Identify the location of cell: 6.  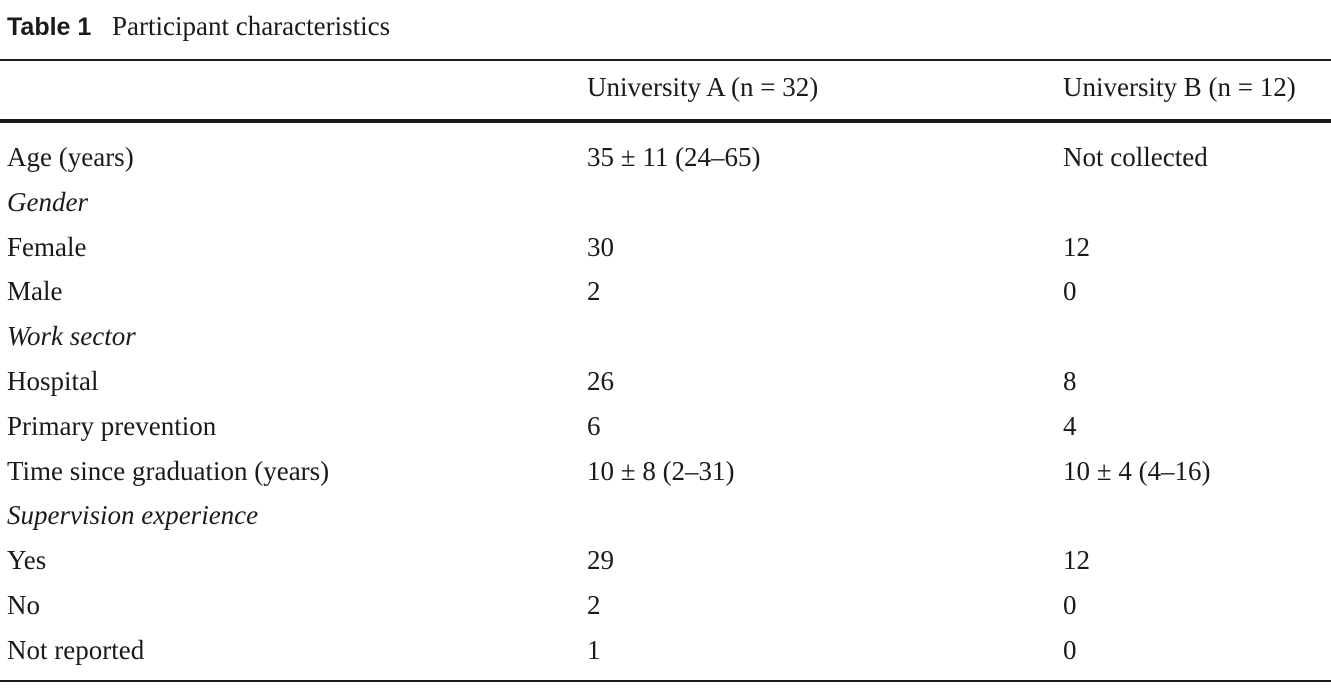
(594, 425).